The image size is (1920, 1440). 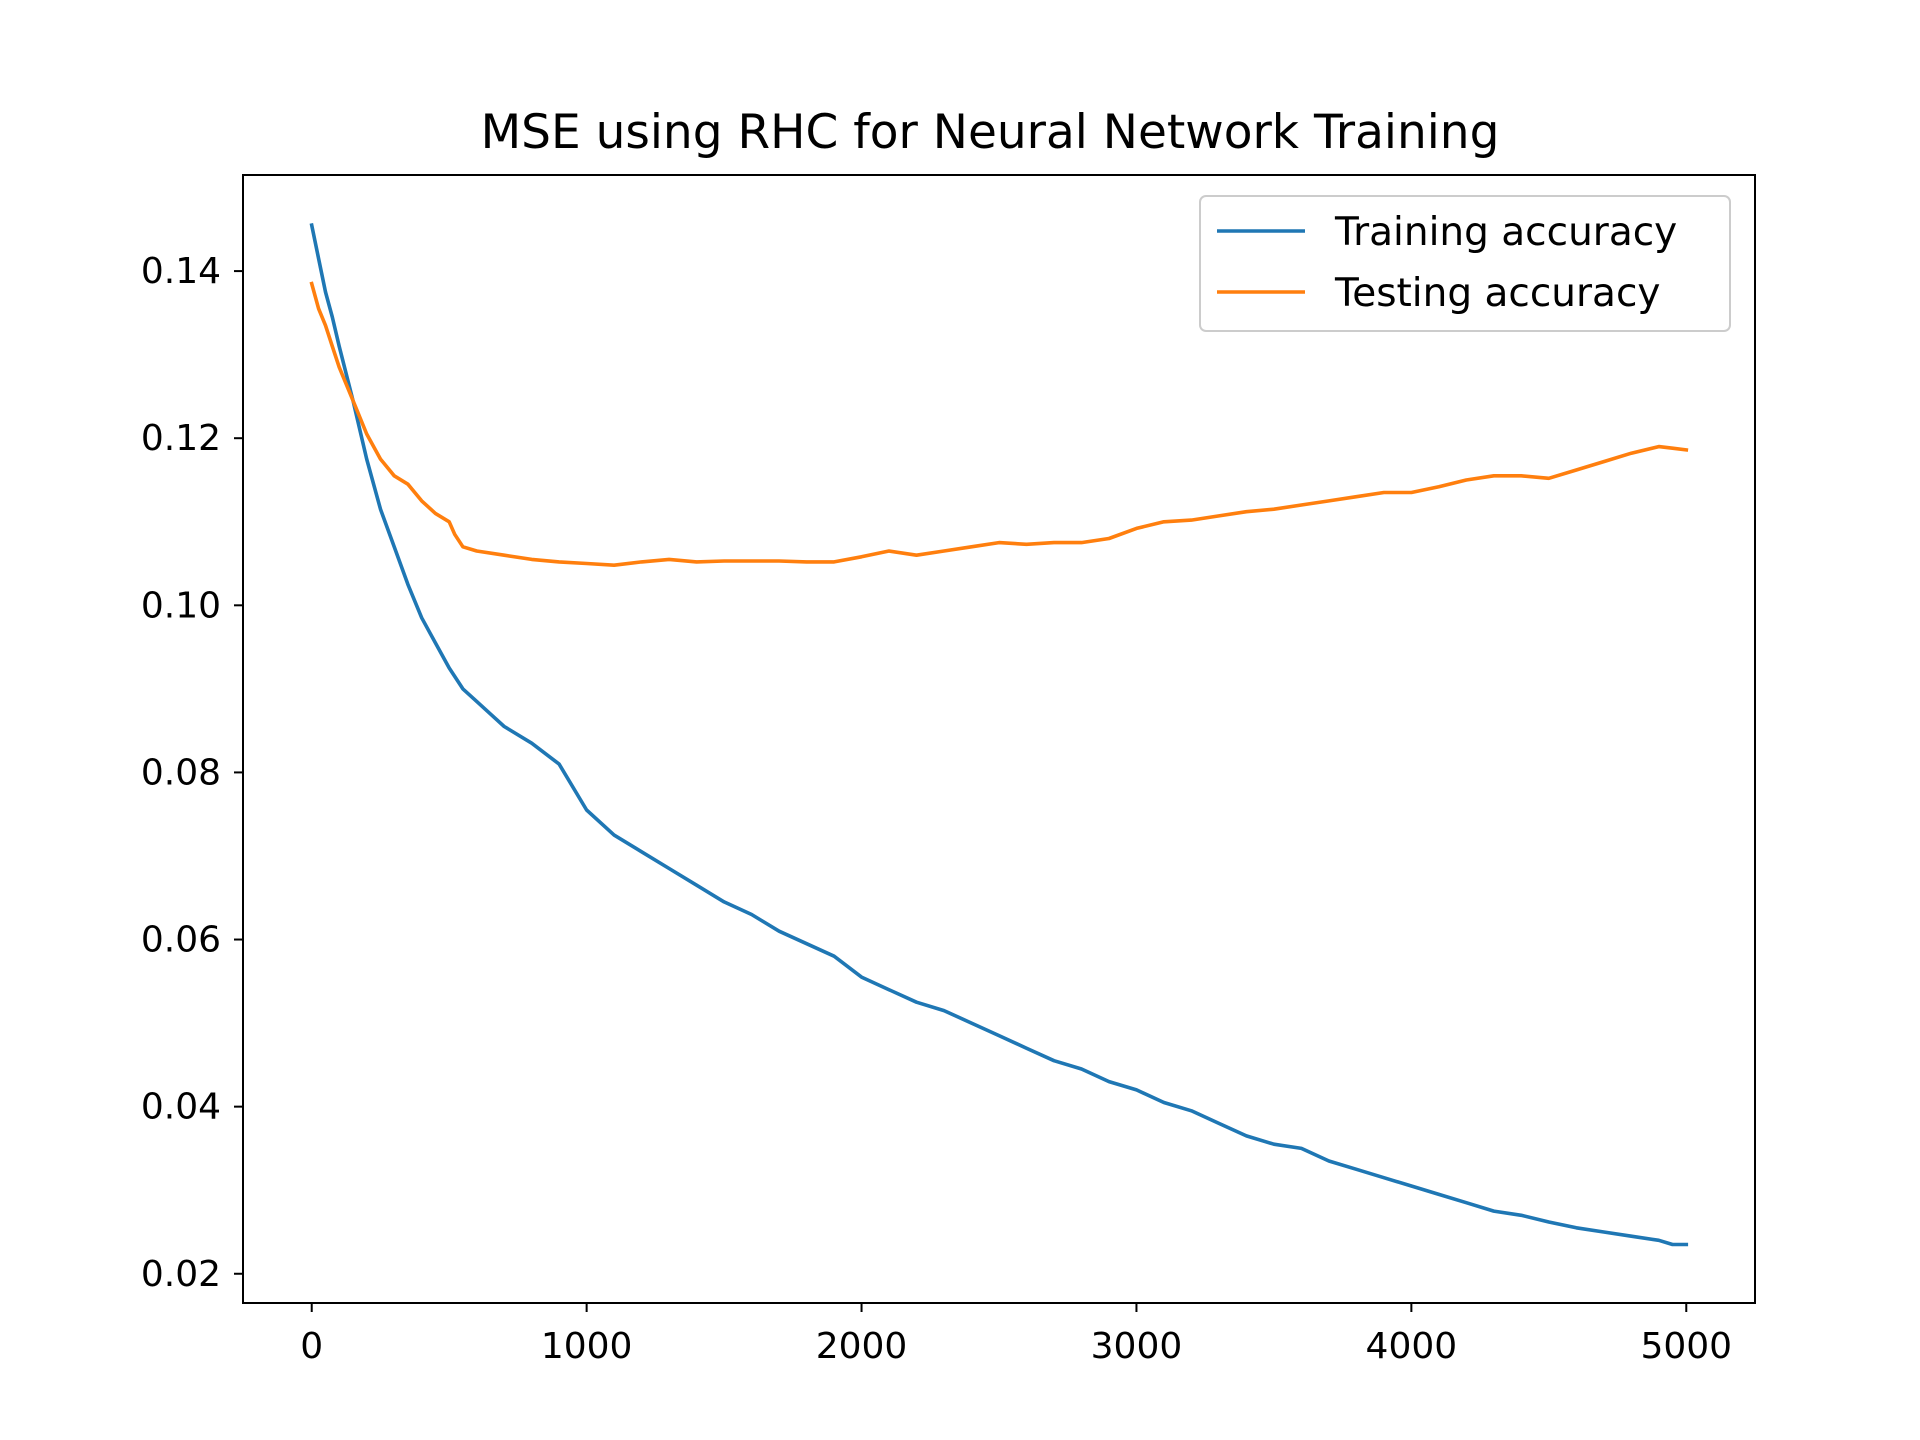 What do you see at coordinates (181, 1274) in the screenshot?
I see `y-tick-label: 0.02` at bounding box center [181, 1274].